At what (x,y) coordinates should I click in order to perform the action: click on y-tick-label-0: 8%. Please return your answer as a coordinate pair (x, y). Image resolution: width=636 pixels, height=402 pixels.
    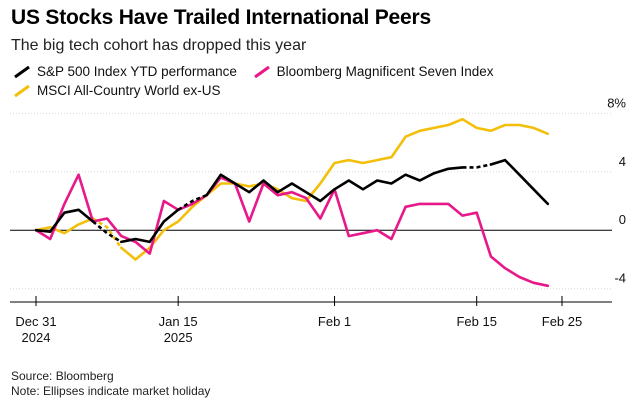
    Looking at the image, I should click on (616, 102).